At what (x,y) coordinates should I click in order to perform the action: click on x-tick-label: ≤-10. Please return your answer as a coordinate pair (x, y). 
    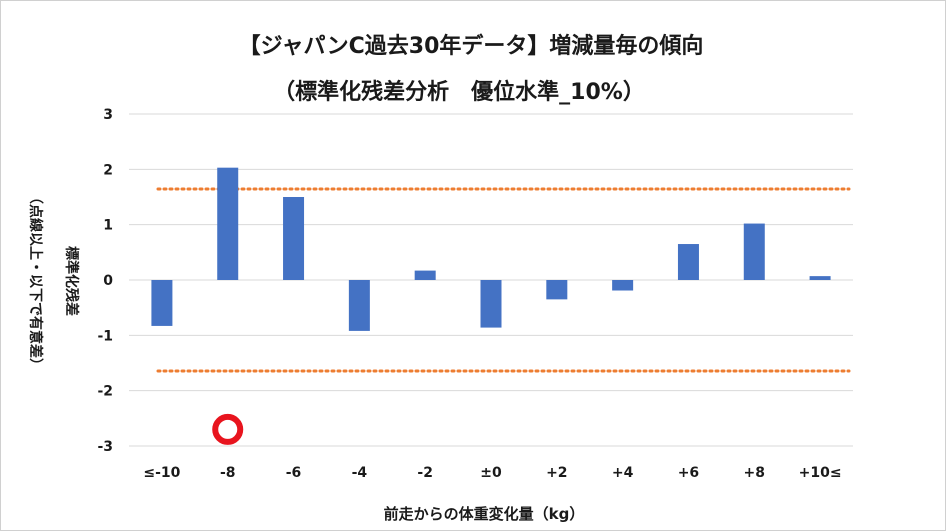
    Looking at the image, I should click on (161, 473).